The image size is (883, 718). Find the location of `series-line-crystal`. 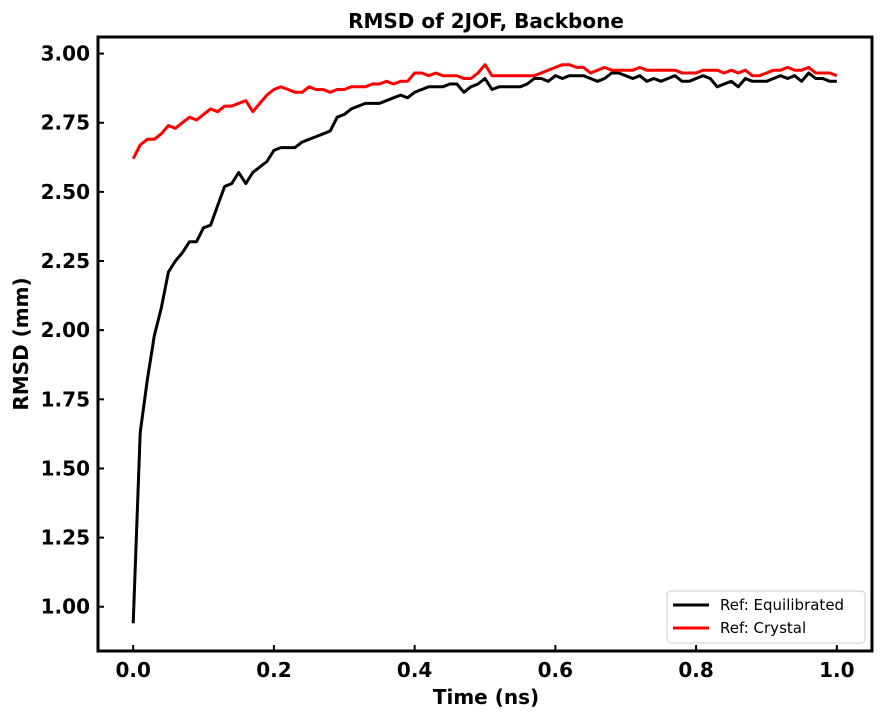

series-line-crystal is located at coordinates (484, 111).